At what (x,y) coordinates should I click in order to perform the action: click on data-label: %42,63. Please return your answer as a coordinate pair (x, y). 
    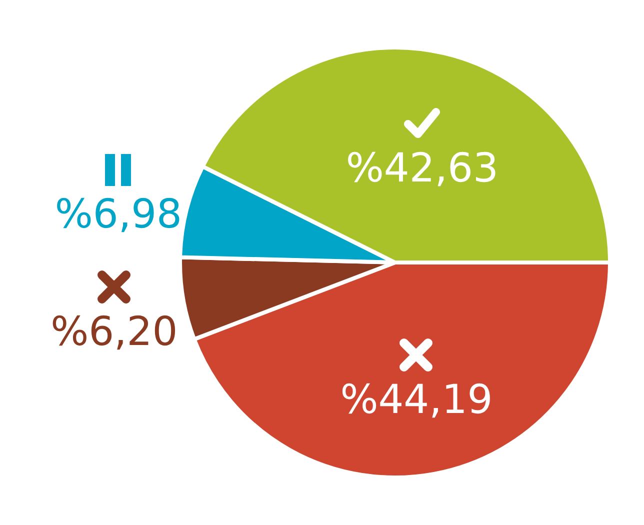
    Looking at the image, I should click on (422, 168).